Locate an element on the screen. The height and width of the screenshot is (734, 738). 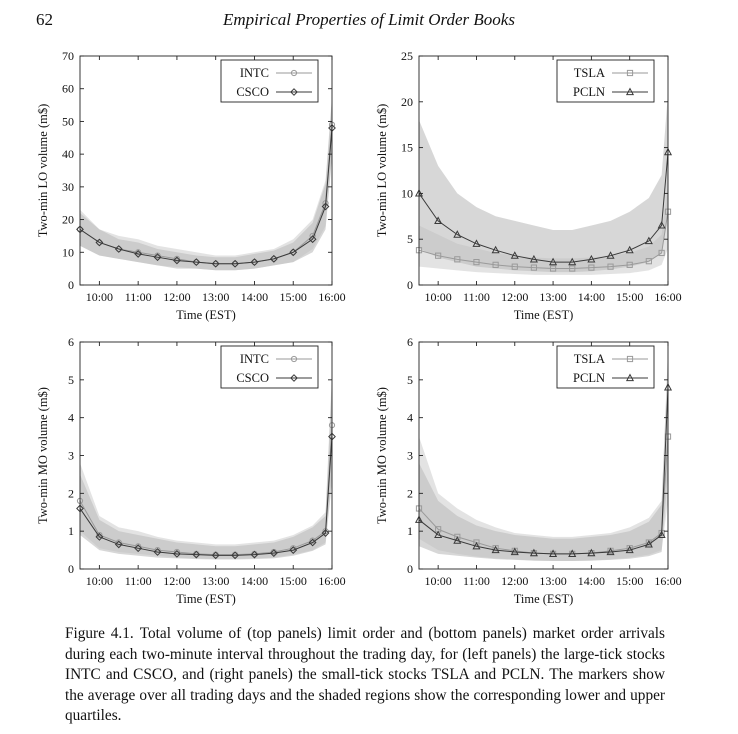
x-tick-label: 16:00 is located at coordinates (331, 297).